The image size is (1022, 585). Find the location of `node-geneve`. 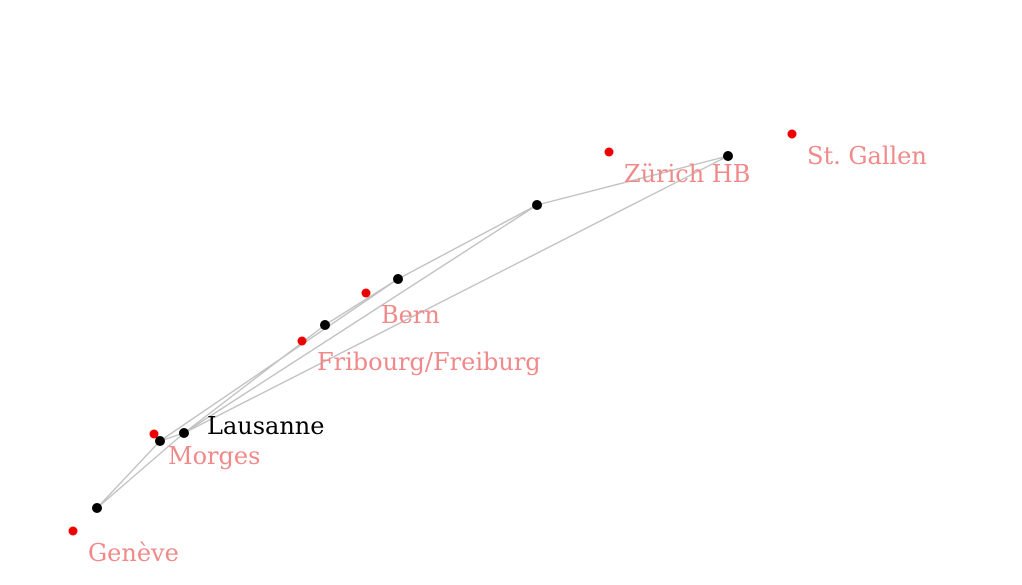

node-geneve is located at coordinates (97, 508).